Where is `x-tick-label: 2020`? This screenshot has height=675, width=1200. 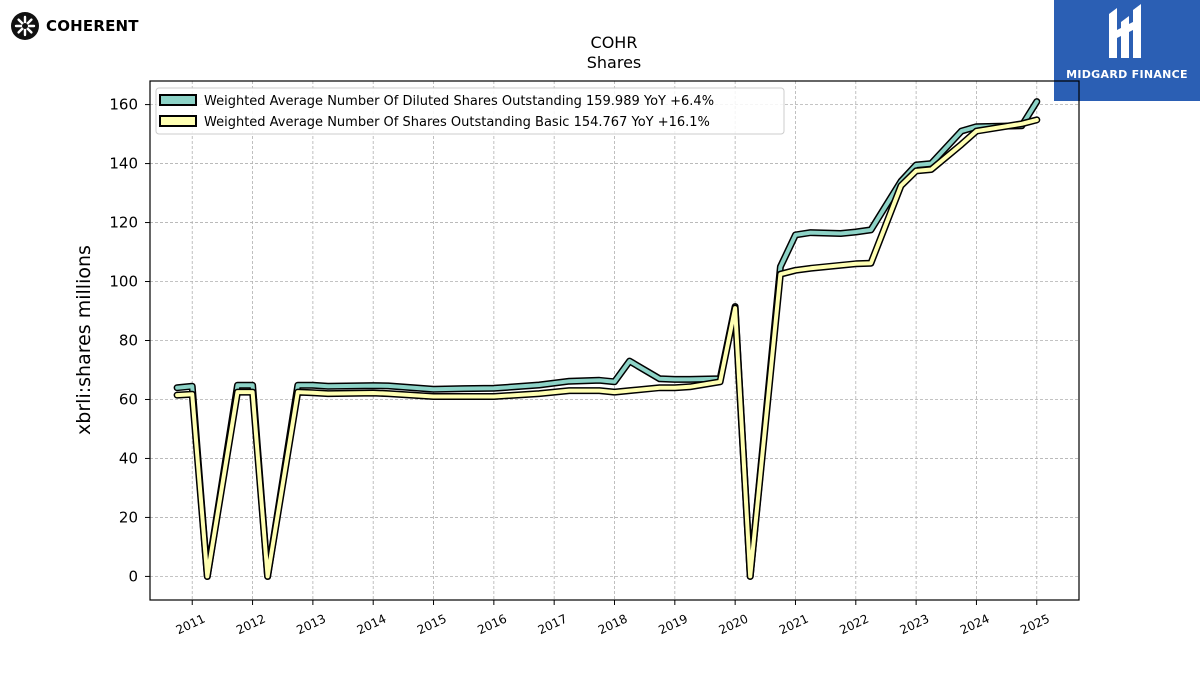
x-tick-label: 2020 is located at coordinates (734, 625).